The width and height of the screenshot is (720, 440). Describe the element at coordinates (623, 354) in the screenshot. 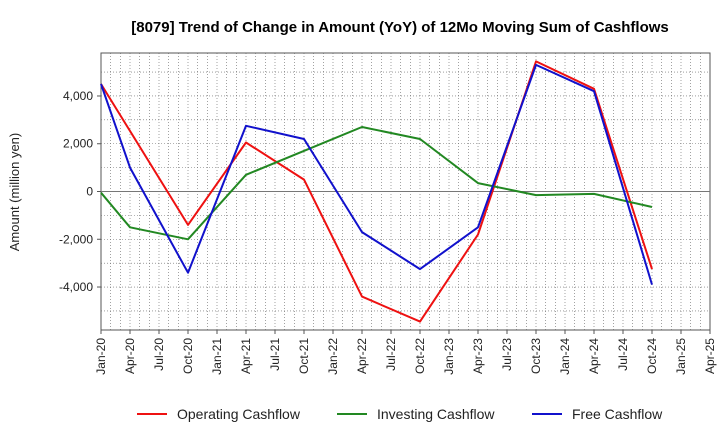

I see `x-tick-label: Jul-24` at that location.